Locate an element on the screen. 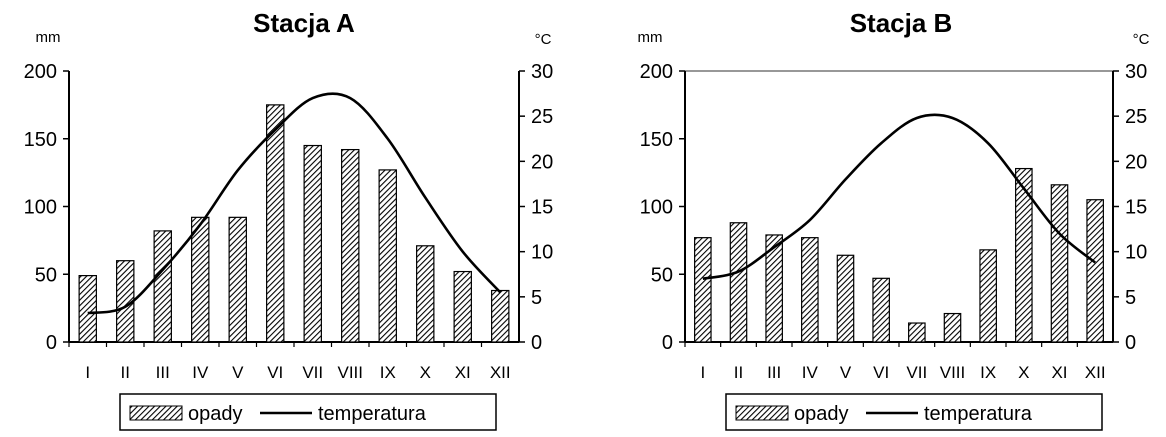 The image size is (1166, 437). line-temperatura is located at coordinates (899, 197).